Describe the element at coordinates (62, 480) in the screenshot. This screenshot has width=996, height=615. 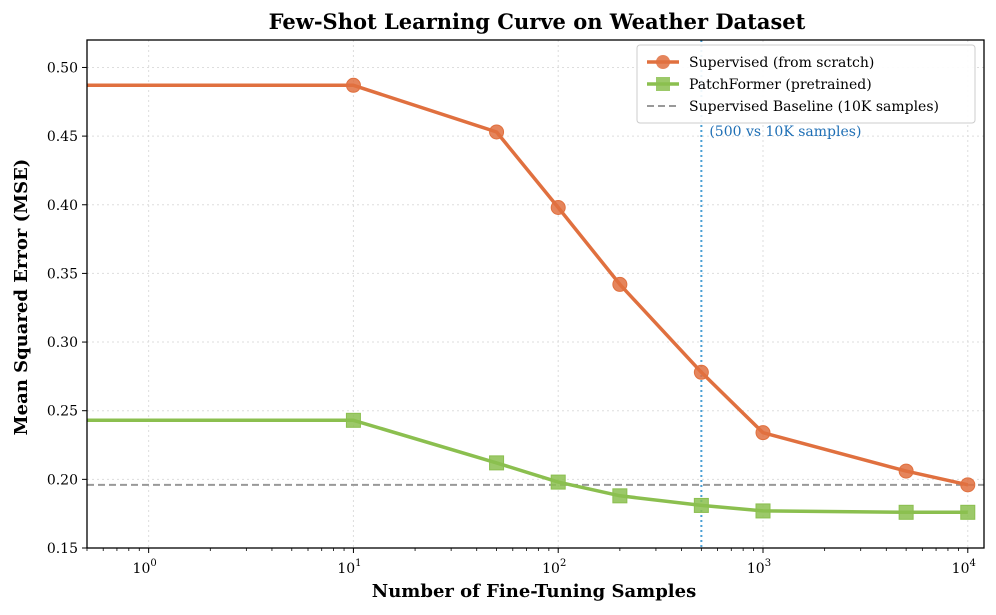
I see `y-tick-label: 0.20` at that location.